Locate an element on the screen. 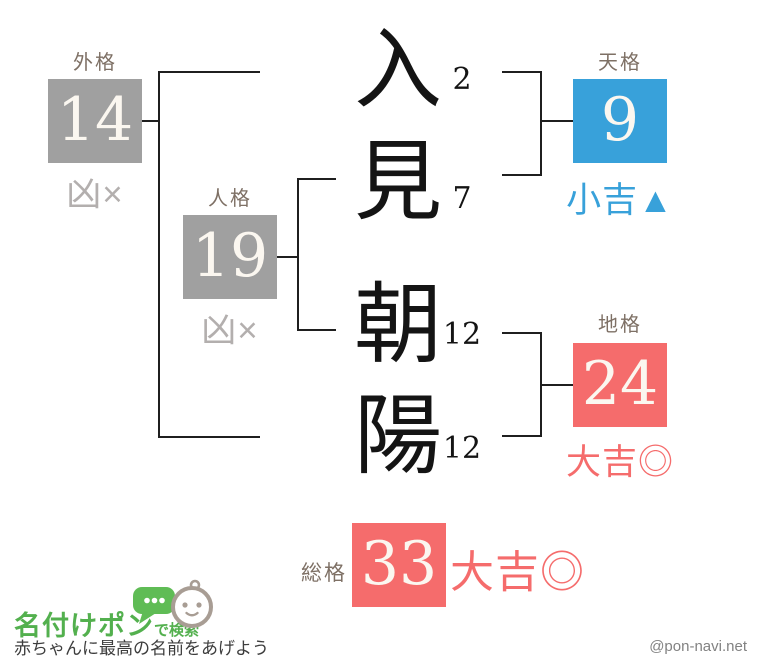 The height and width of the screenshot is (670, 760). chikaku-bracket-vertical-line is located at coordinates (541, 384).